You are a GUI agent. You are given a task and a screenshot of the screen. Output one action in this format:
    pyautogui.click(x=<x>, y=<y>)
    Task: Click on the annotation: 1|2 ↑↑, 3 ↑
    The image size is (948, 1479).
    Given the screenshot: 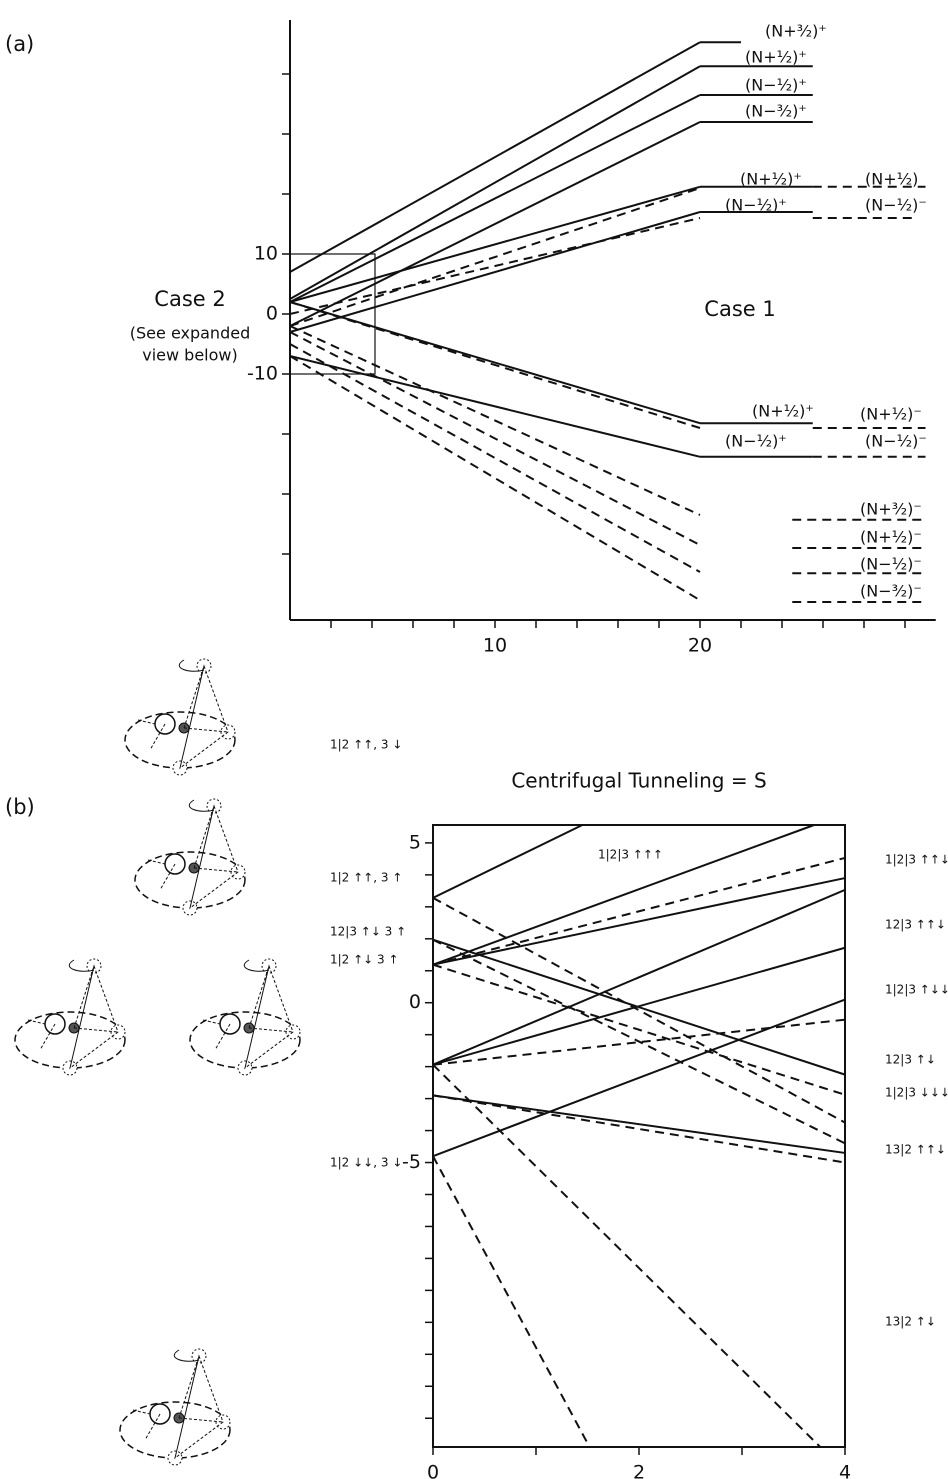 What is the action you would take?
    pyautogui.click(x=366, y=878)
    